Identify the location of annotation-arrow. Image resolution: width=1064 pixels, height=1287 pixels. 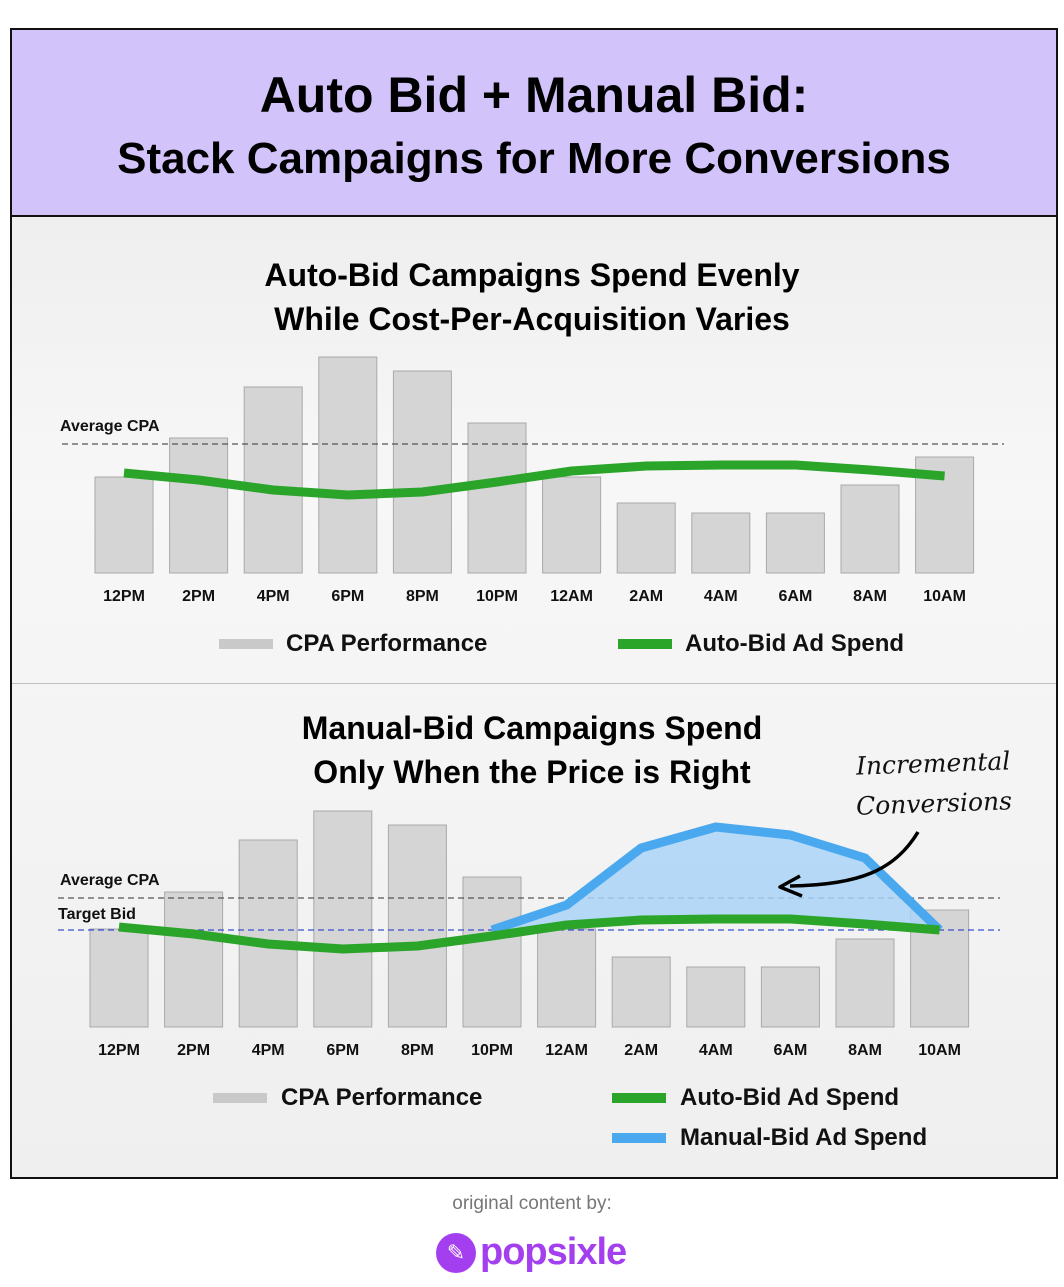
(854, 859).